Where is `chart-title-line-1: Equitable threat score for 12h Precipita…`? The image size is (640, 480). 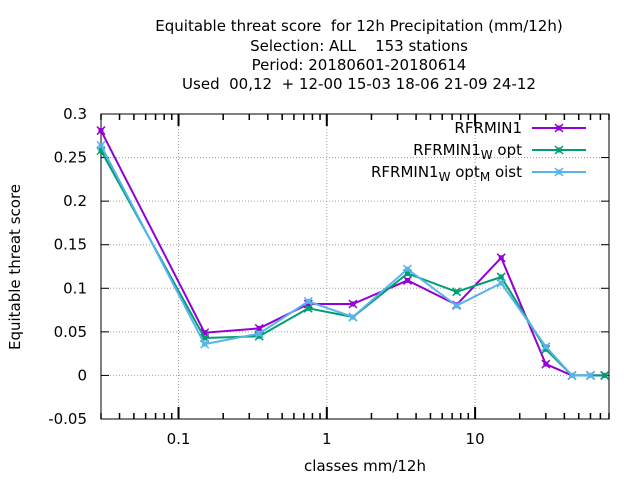 chart-title-line-1: Equitable threat score for 12h Precipita… is located at coordinates (359, 26).